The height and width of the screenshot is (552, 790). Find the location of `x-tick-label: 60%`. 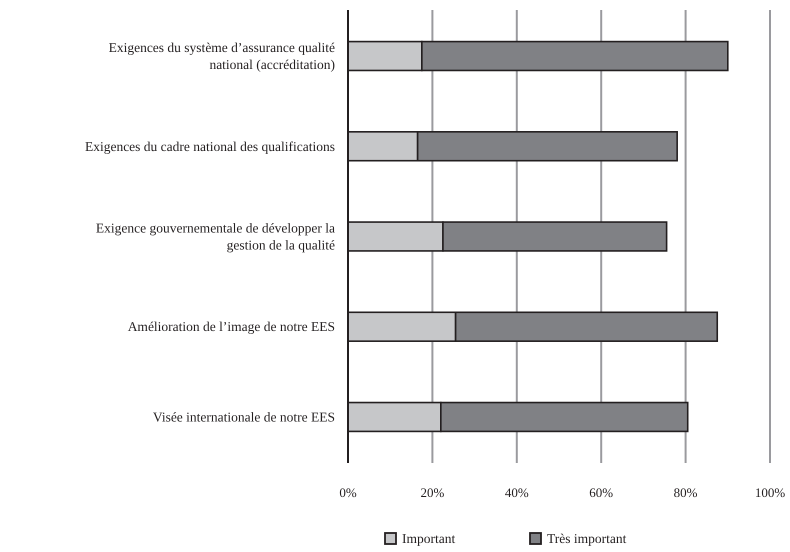

x-tick-label: 60% is located at coordinates (601, 492).